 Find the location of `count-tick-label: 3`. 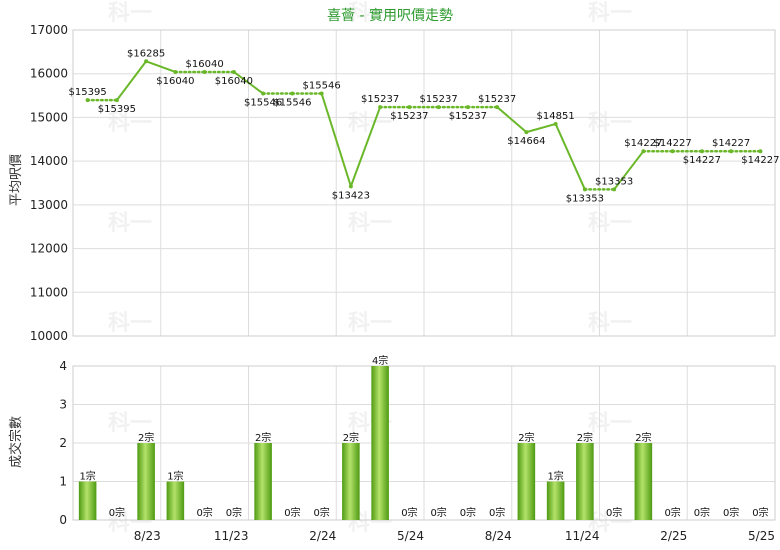

count-tick-label: 3 is located at coordinates (63, 405).